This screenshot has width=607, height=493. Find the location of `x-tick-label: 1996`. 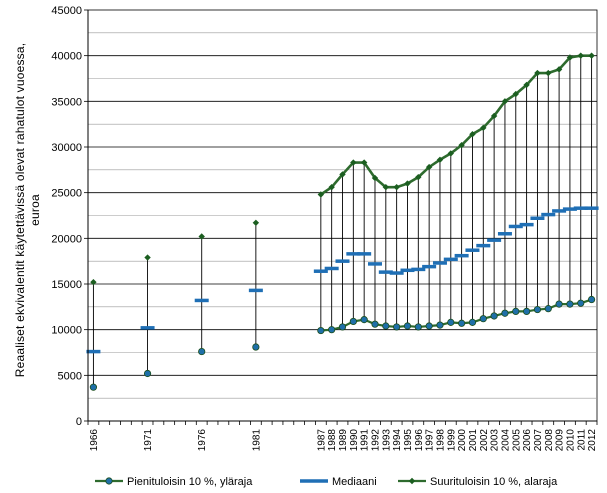

x-tick-label: 1996 is located at coordinates (419, 440).